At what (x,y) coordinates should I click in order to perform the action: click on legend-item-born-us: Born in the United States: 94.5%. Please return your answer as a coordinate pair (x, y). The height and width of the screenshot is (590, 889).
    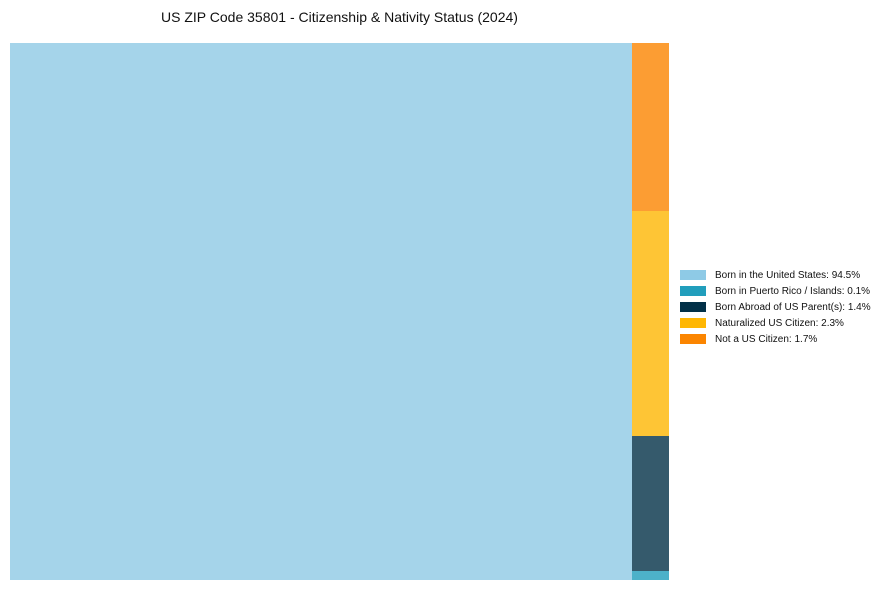
    Looking at the image, I should click on (775, 275).